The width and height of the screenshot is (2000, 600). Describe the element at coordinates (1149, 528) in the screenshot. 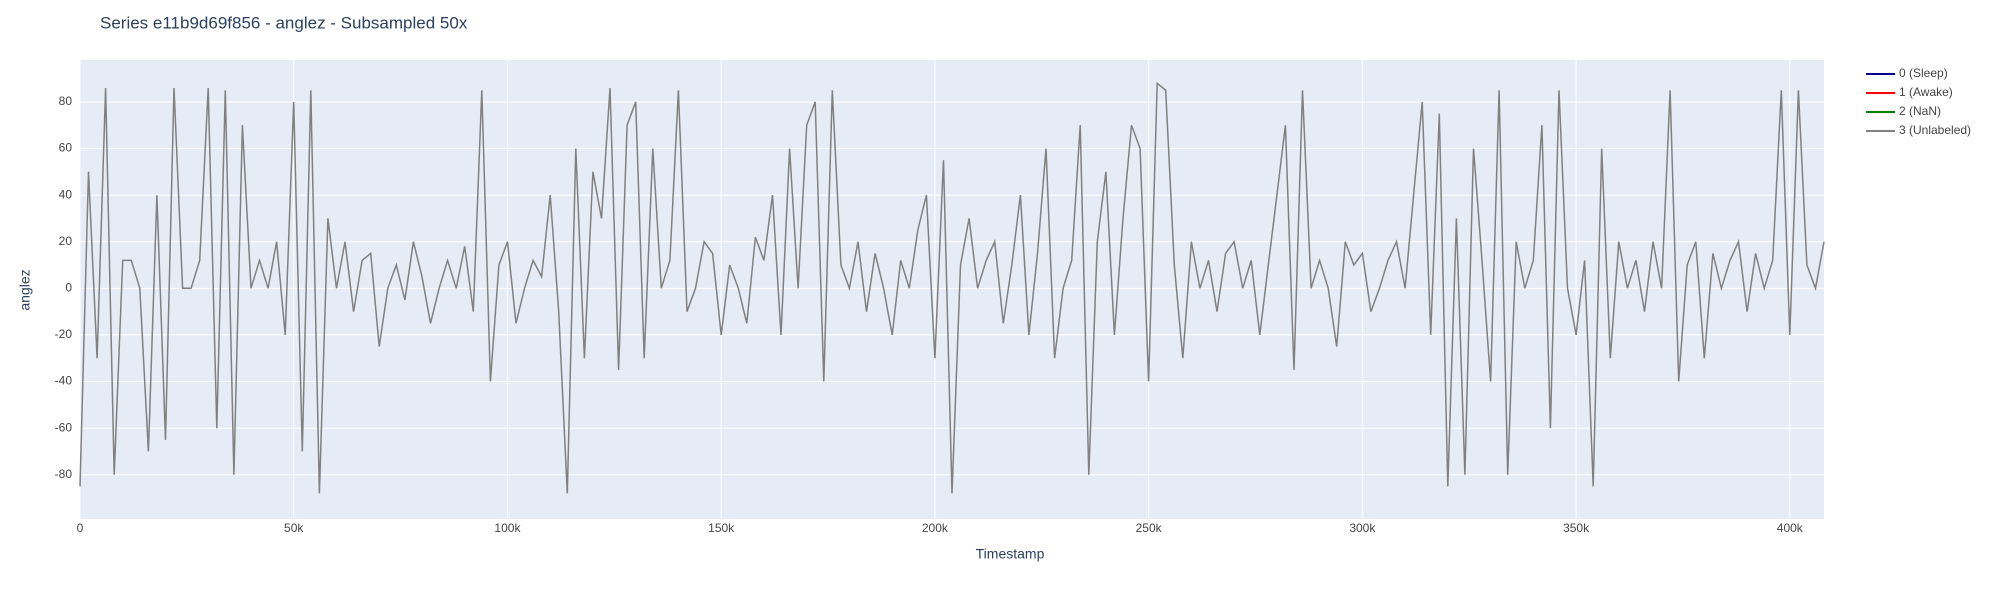

I see `x-tick-label: 250k` at that location.